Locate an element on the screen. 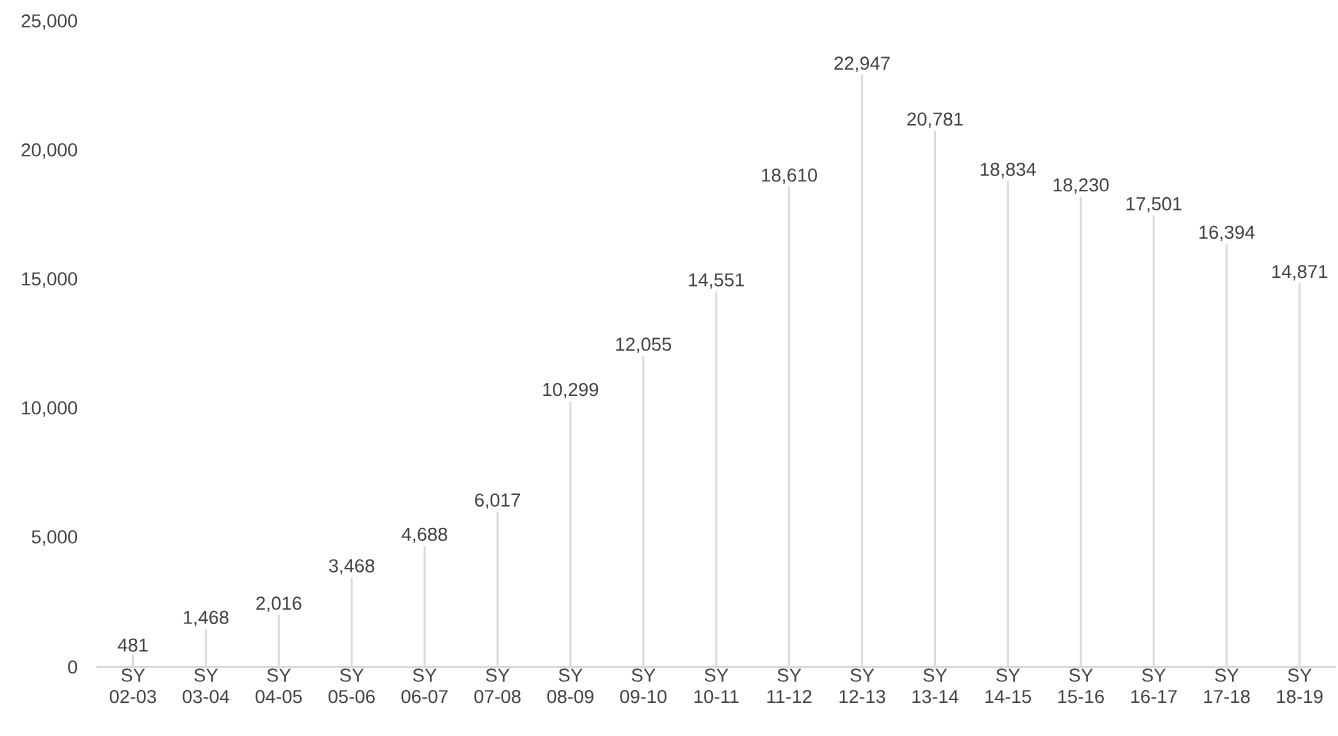  data-label: 16,394 is located at coordinates (1227, 233).